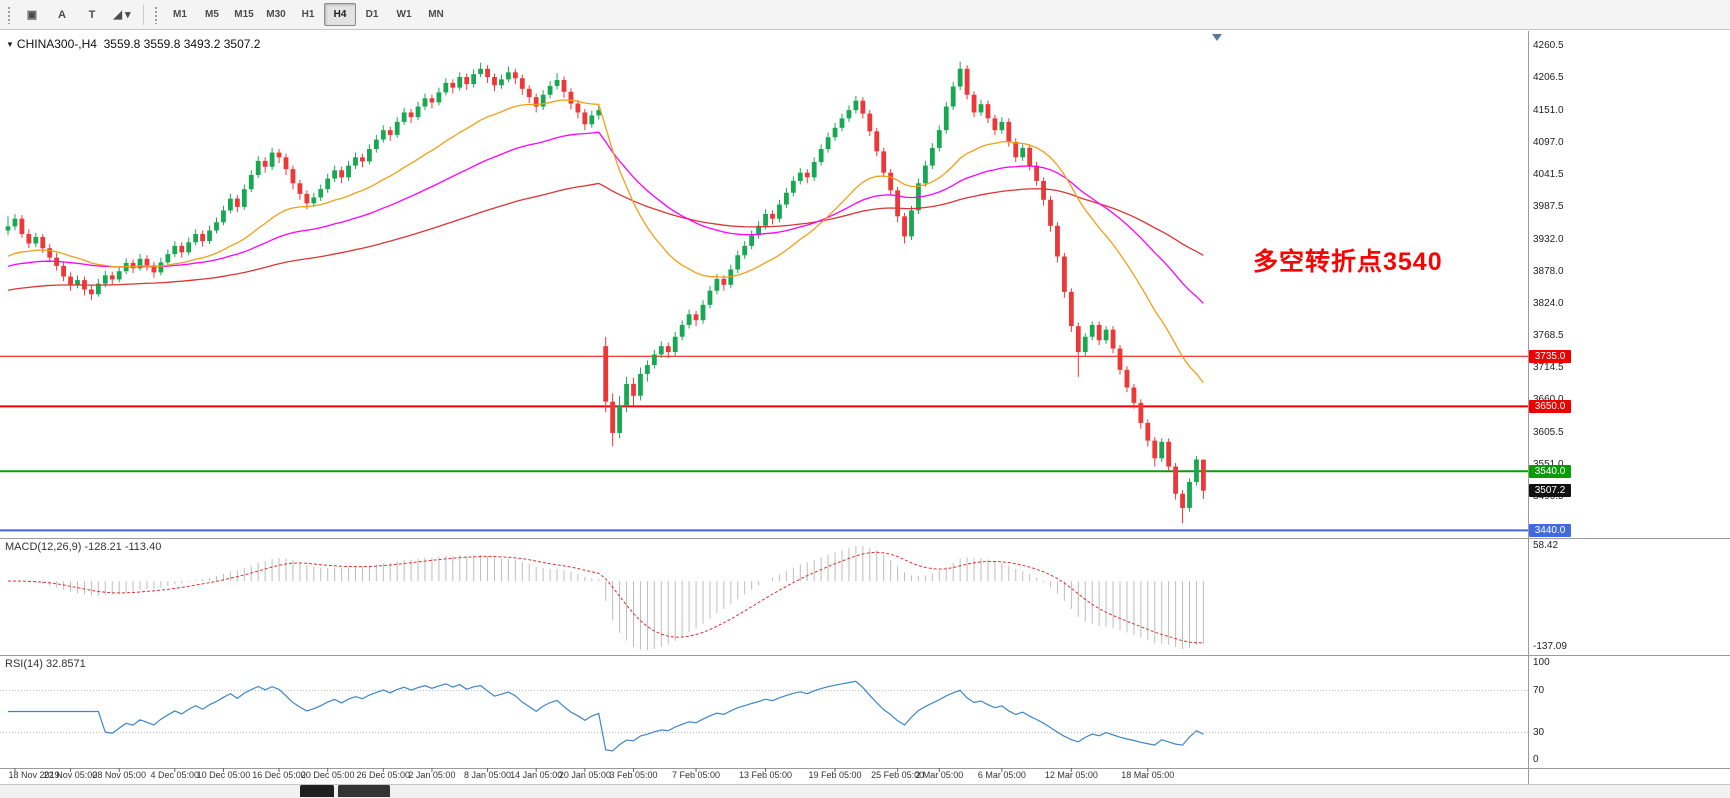 This screenshot has width=1730, height=798. Describe the element at coordinates (404, 14) in the screenshot. I see `timeframe-w1: W1` at that location.